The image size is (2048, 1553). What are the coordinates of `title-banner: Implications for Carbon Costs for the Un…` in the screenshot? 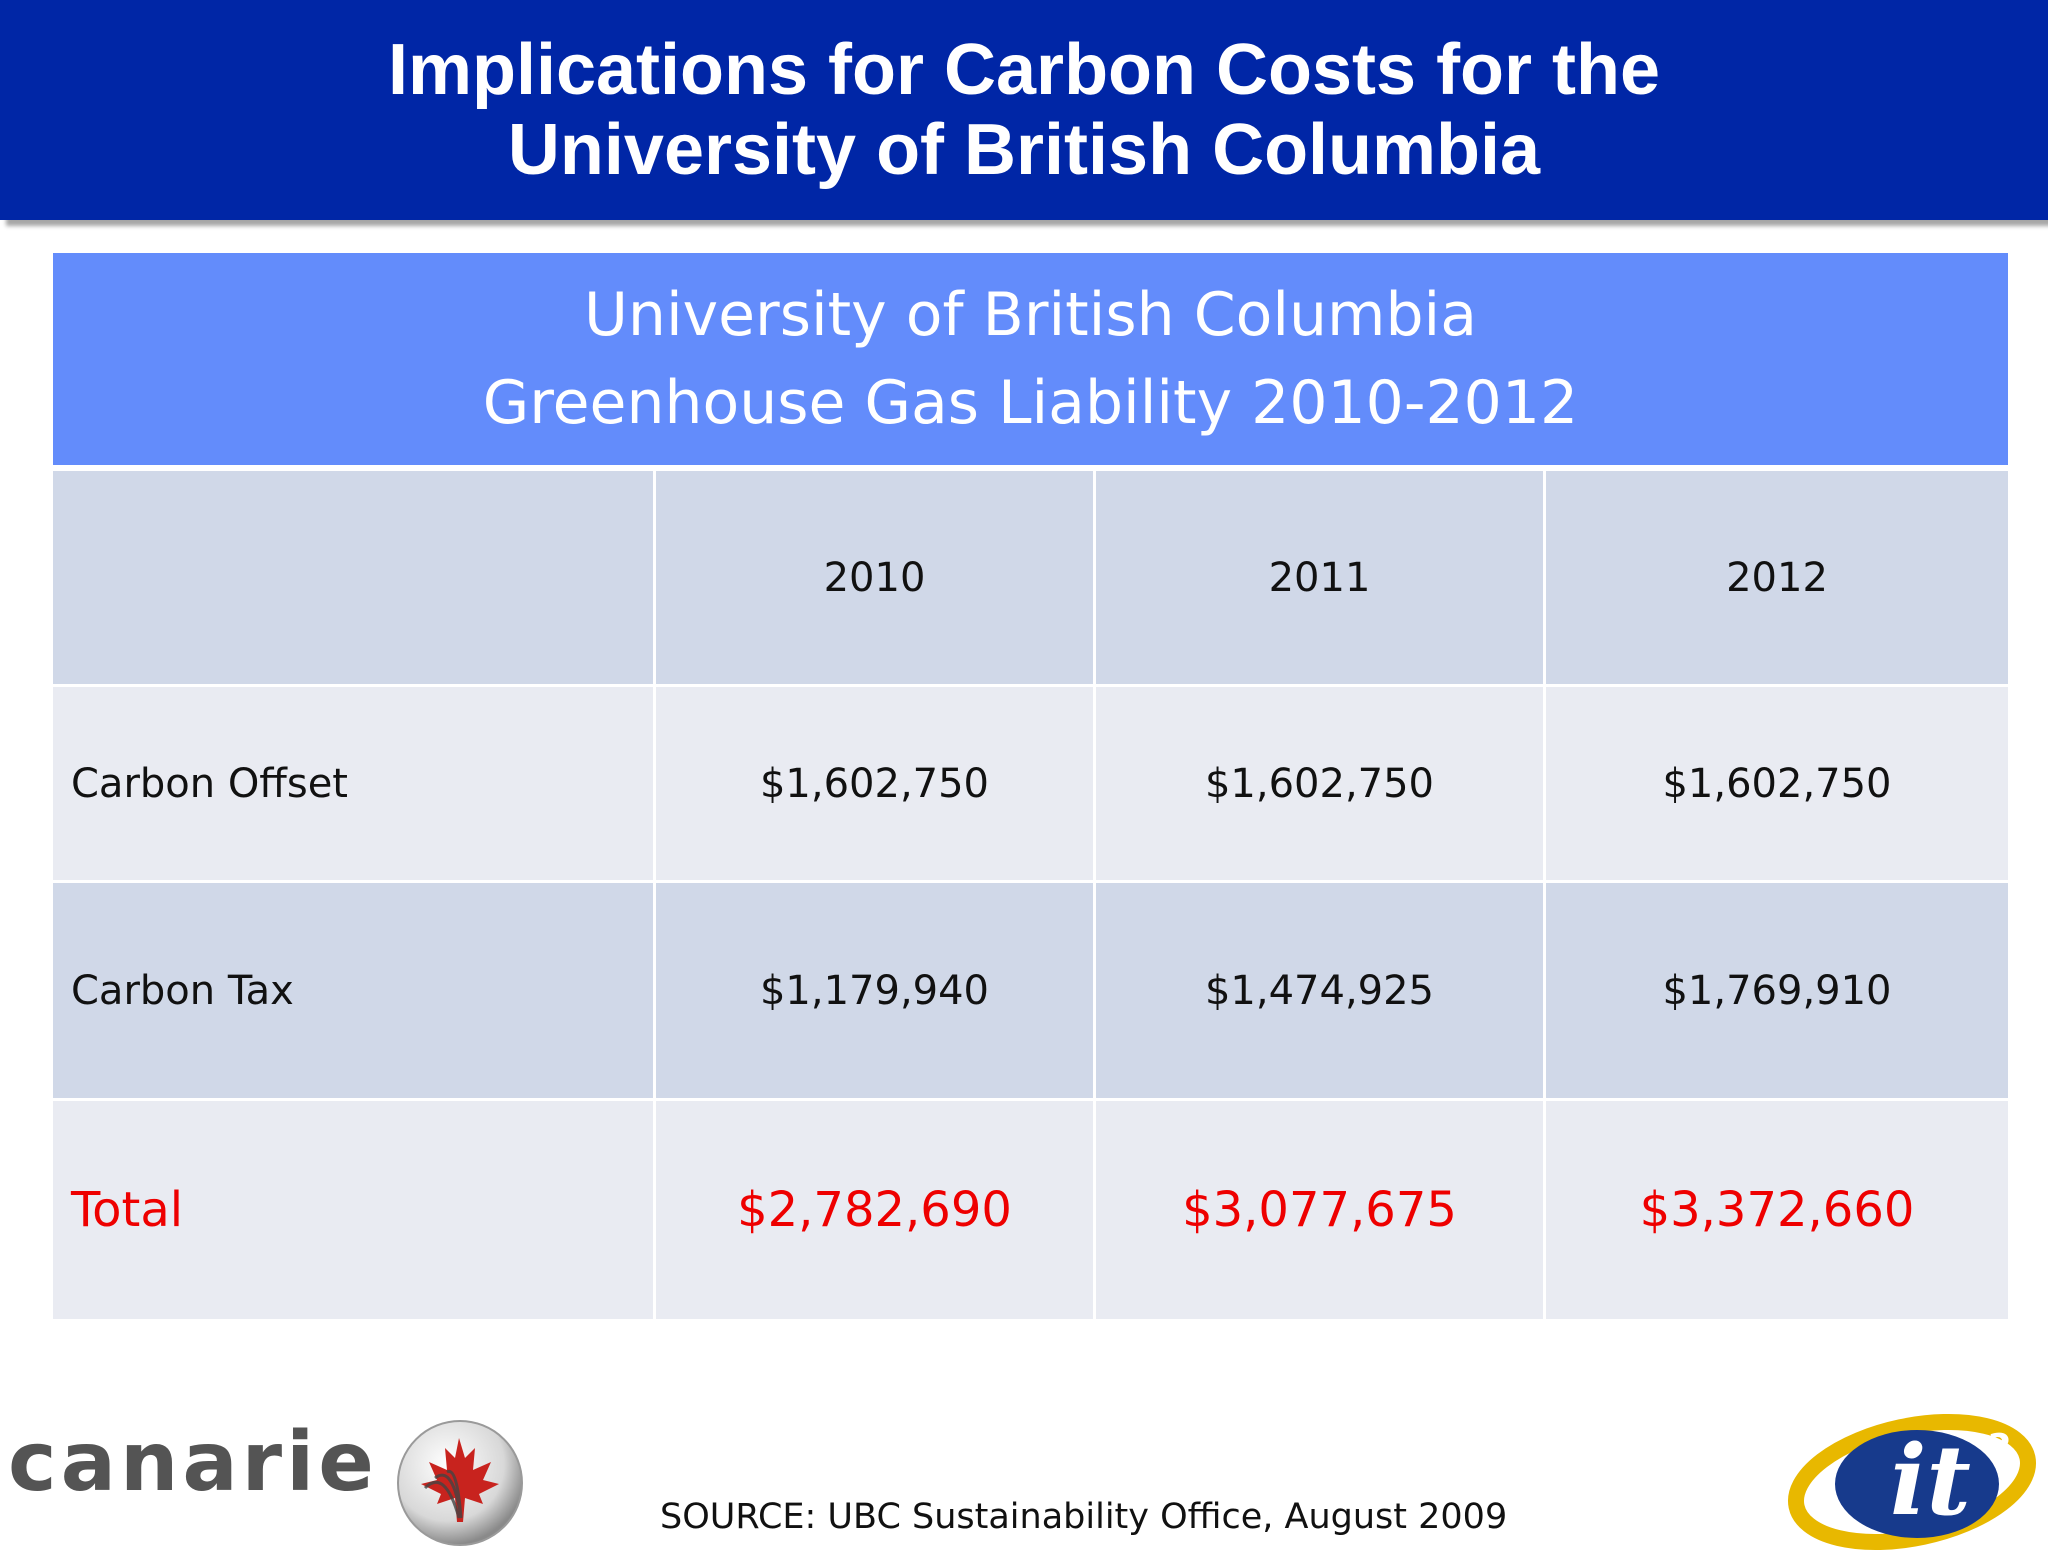 It's located at (1024, 110).